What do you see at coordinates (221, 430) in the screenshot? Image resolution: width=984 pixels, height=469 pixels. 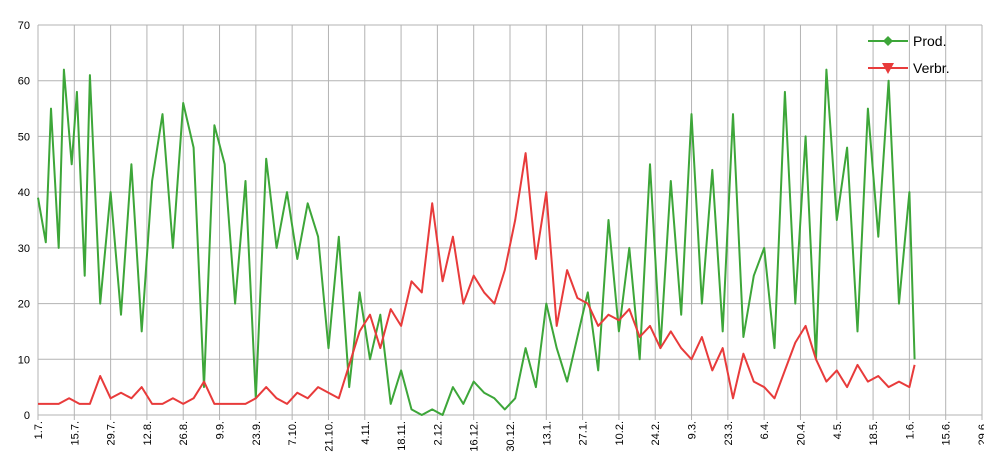 I see `x-tick-label: 9.9.` at bounding box center [221, 430].